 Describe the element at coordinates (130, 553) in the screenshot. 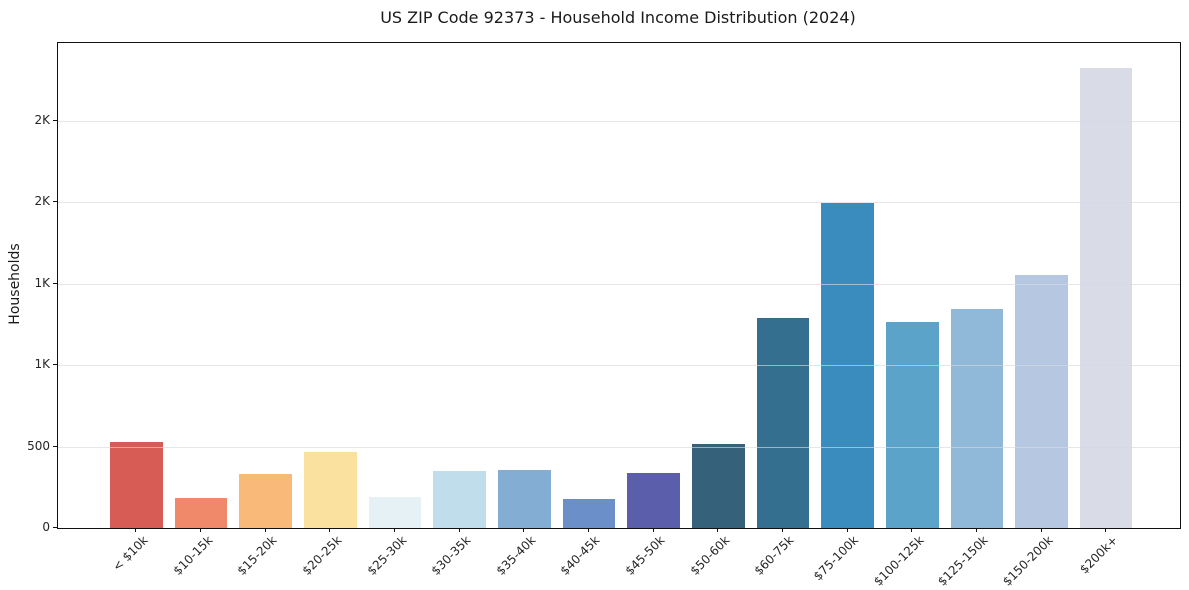

I see `x-tick-label: < $10k` at that location.